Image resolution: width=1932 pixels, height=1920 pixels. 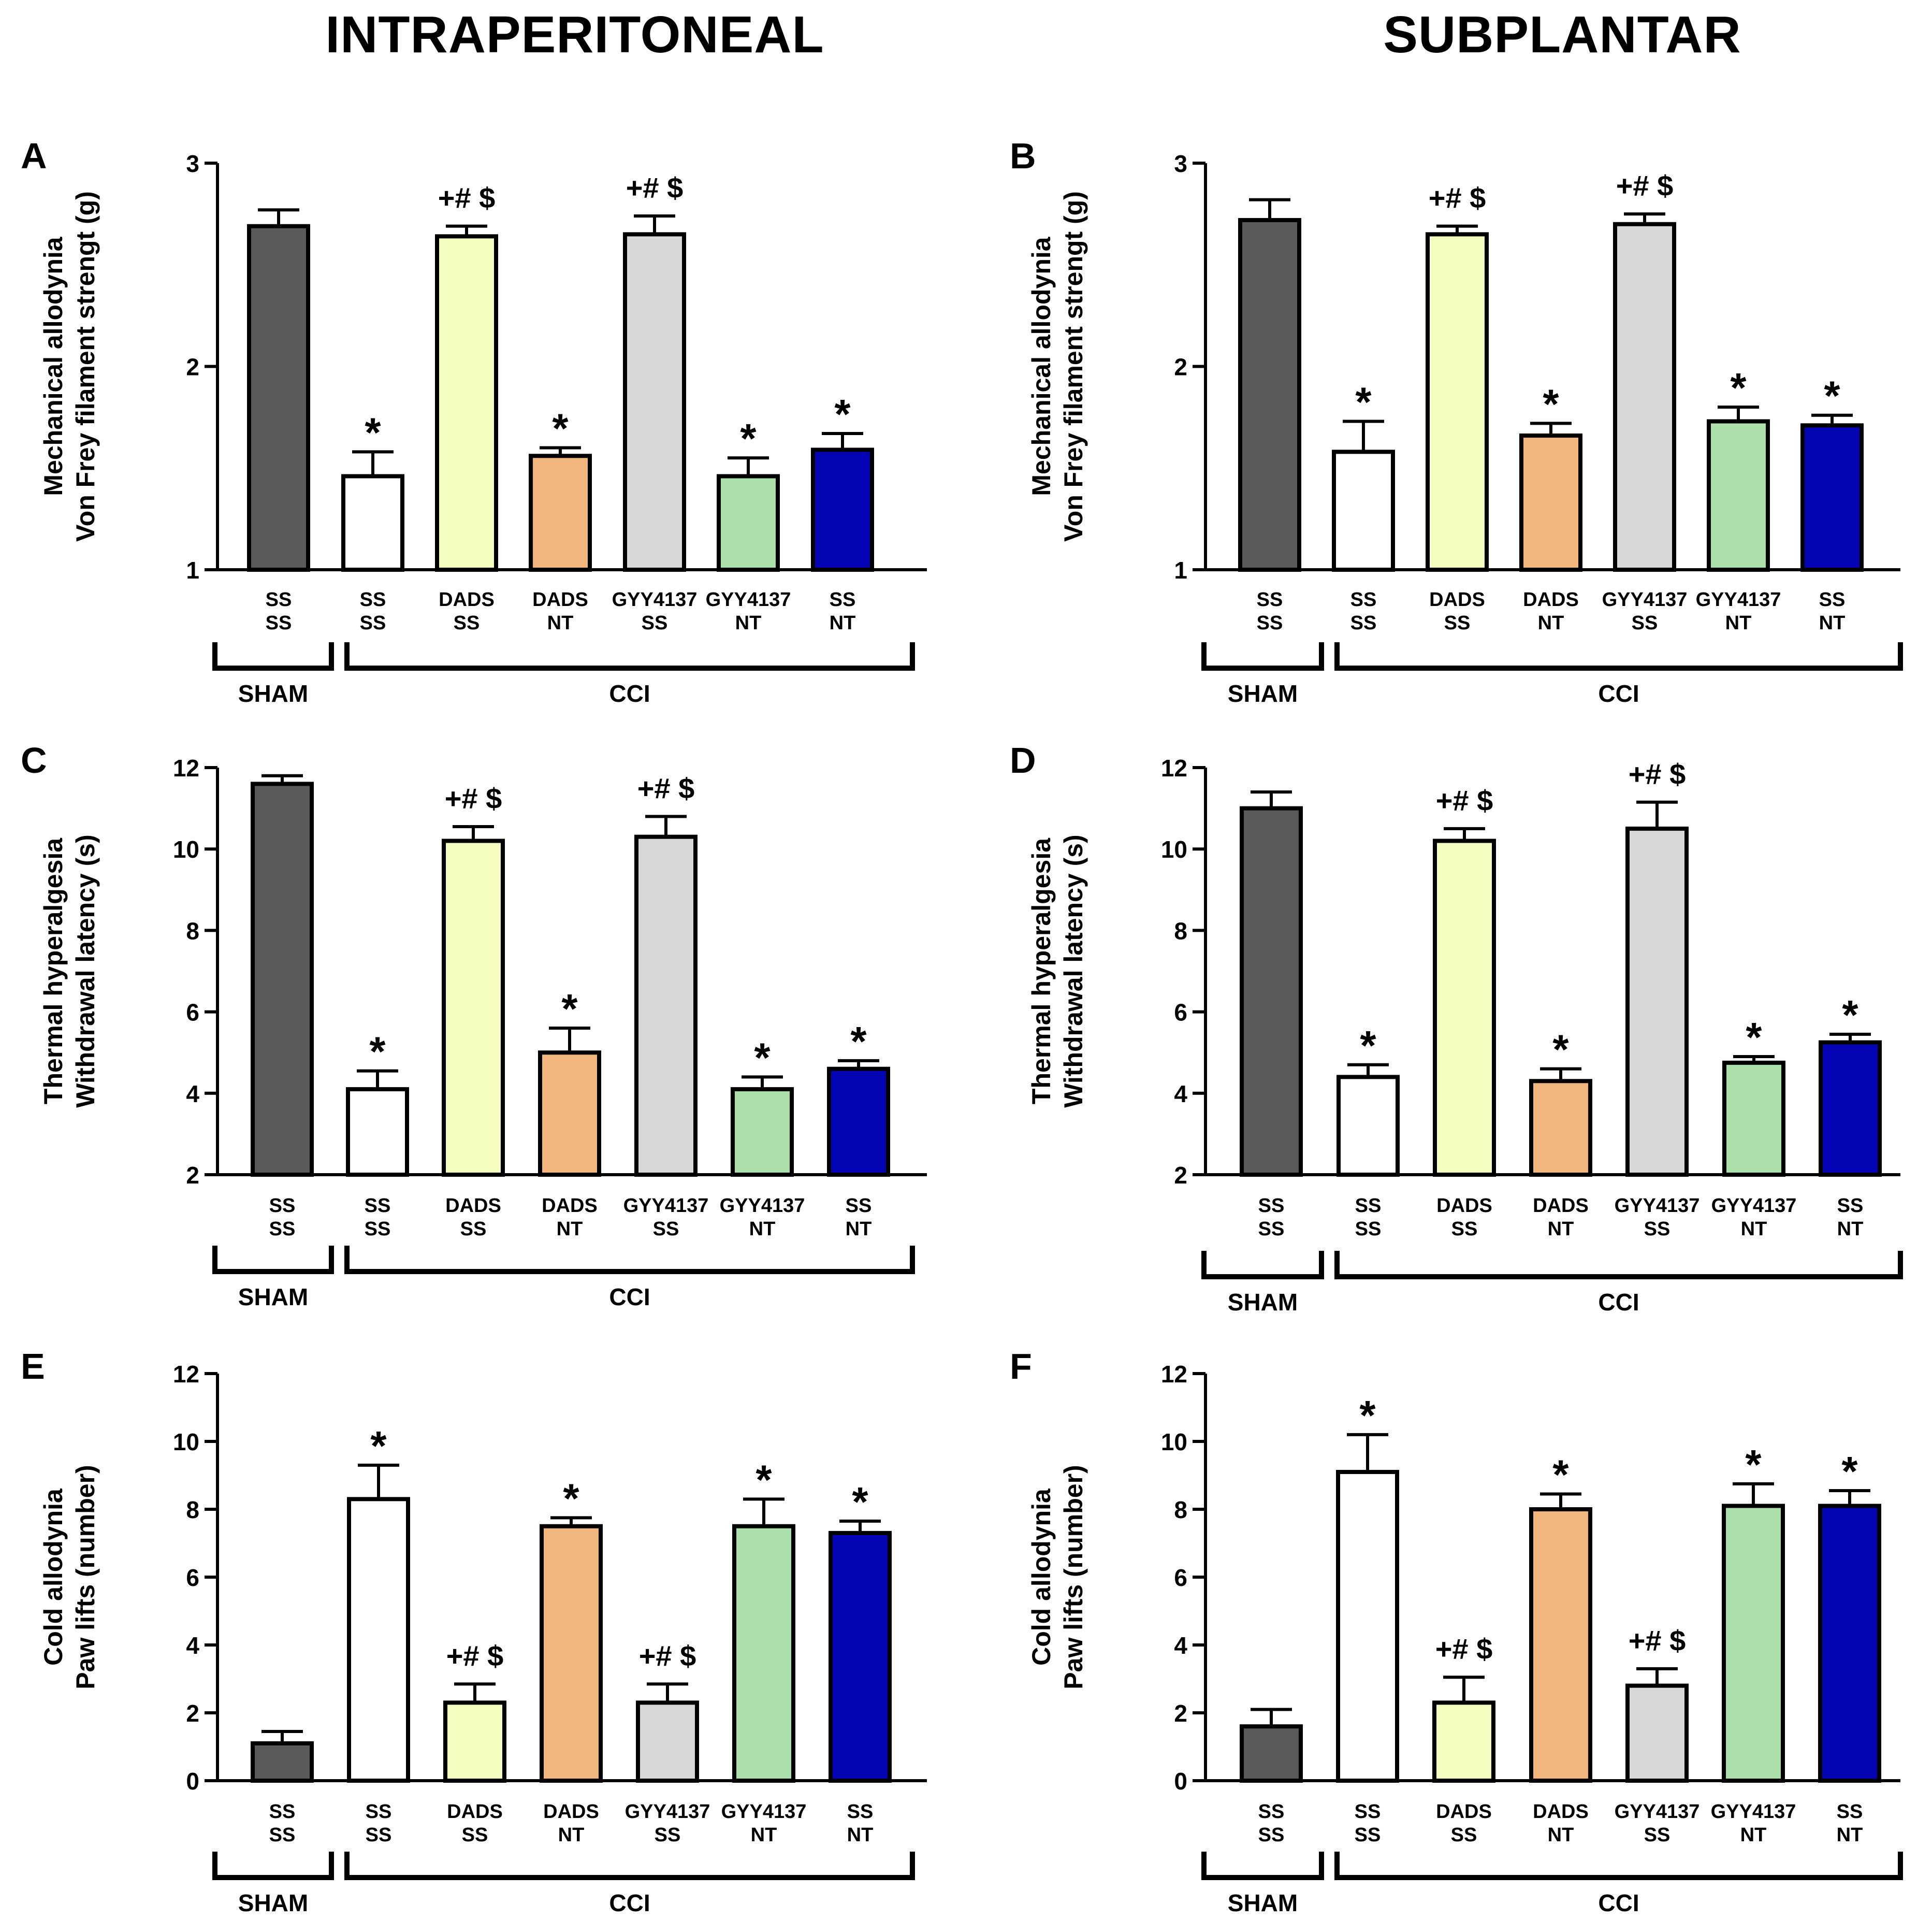 I want to click on panel-d-ylabel-1: Thermal hyperalgesia, so click(x=1041, y=971).